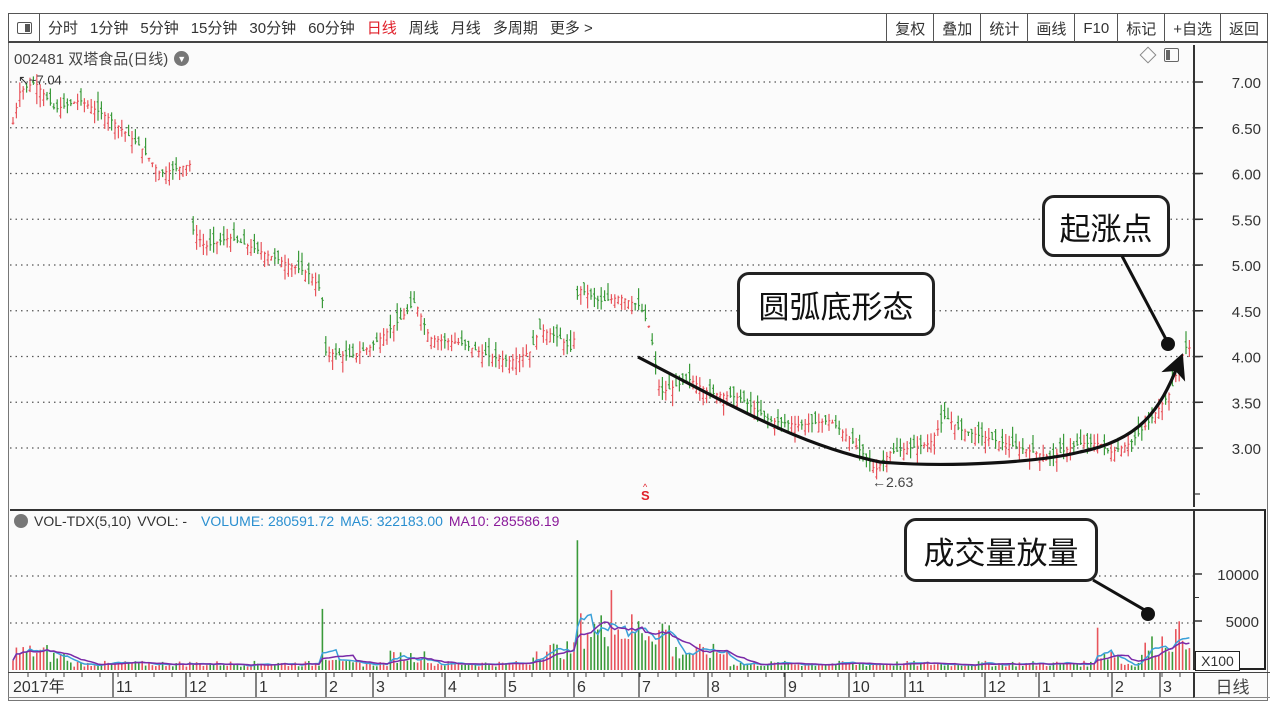 The height and width of the screenshot is (706, 1280). What do you see at coordinates (645, 495) in the screenshot?
I see `svg-text: S` at bounding box center [645, 495].